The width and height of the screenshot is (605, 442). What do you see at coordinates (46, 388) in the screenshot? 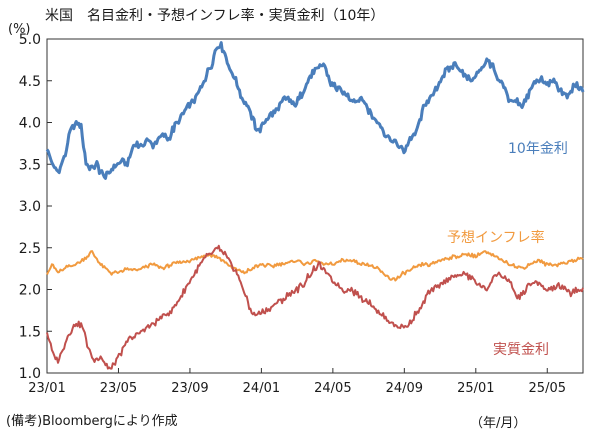
I see `x-tick-label: 23/01` at bounding box center [46, 388].